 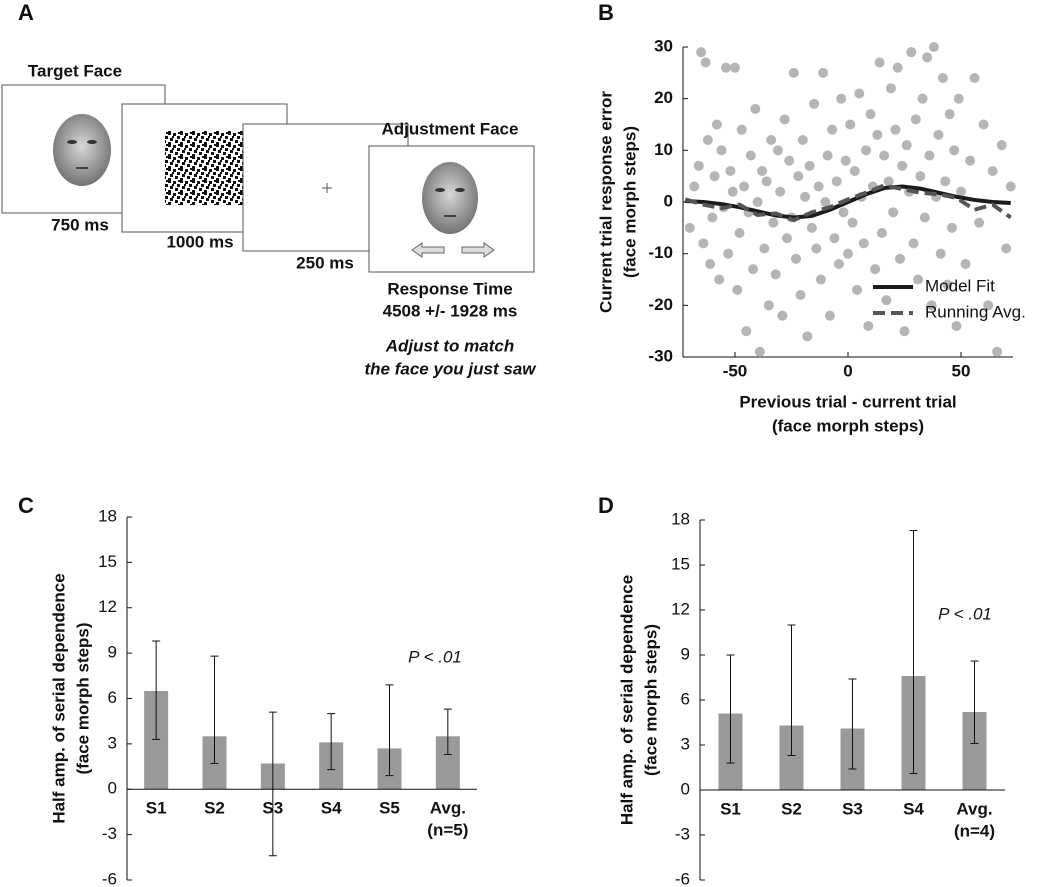 I want to click on y-tick-label: 18, so click(x=680, y=518).